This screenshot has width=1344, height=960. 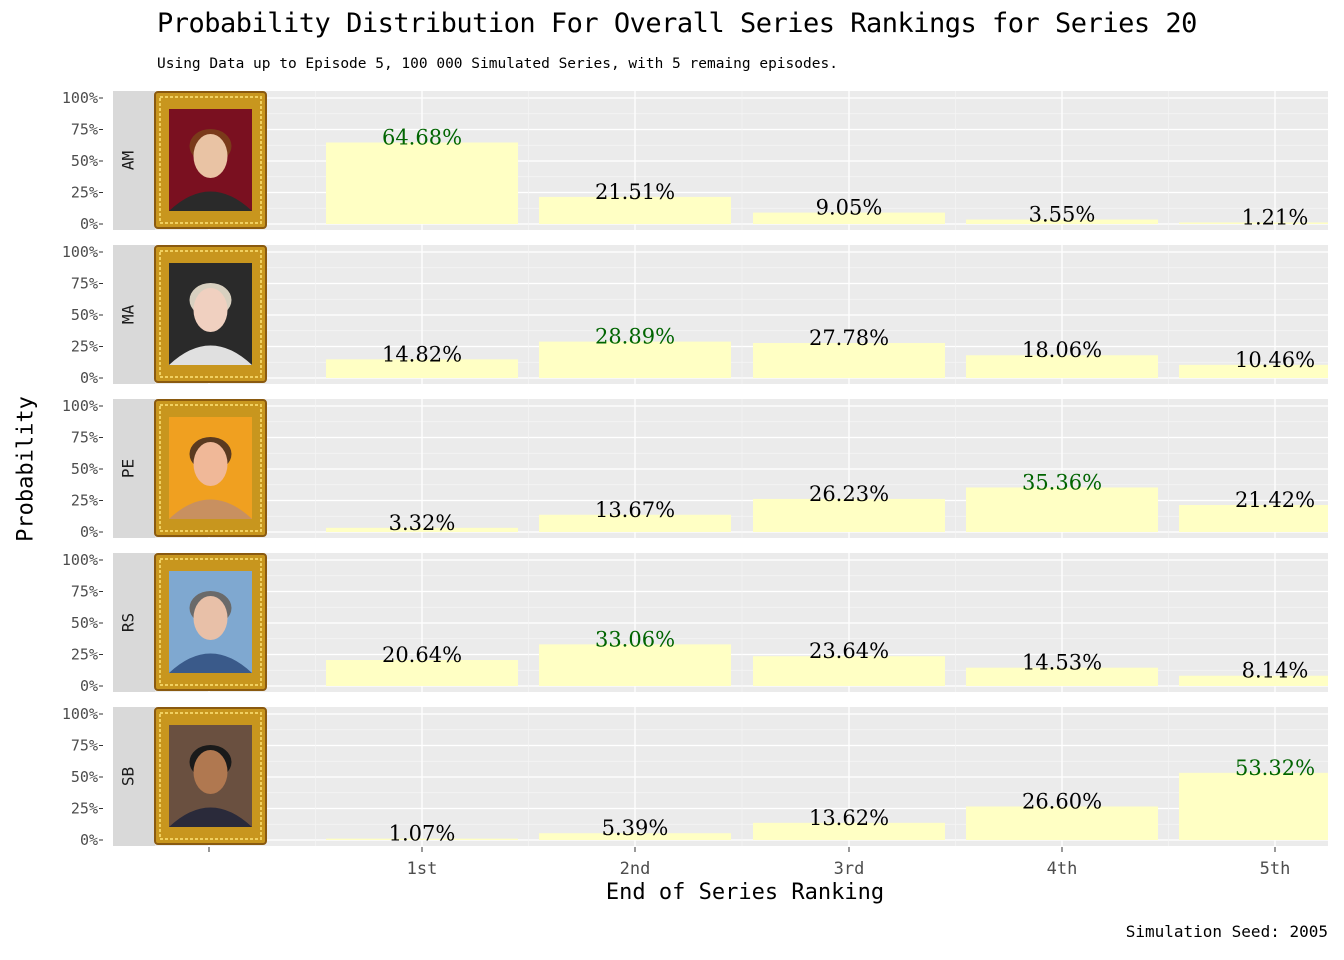 What do you see at coordinates (635, 337) in the screenshot?
I see `bar-data-label: 28.89%` at bounding box center [635, 337].